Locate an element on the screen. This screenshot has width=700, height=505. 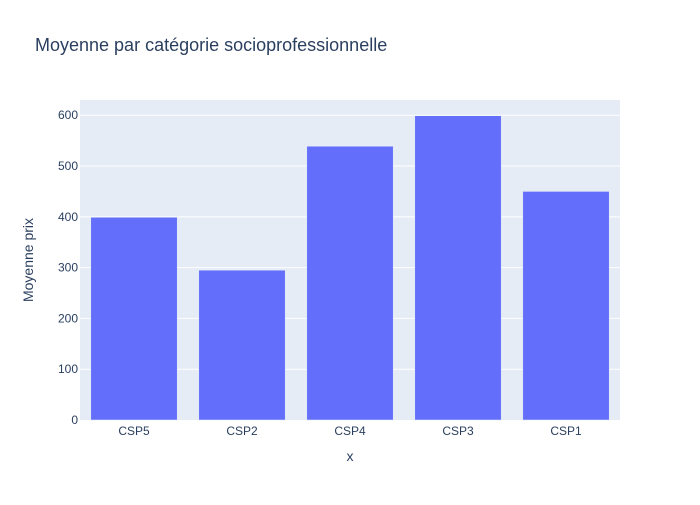
x-tick-label: CSP5 is located at coordinates (134, 431).